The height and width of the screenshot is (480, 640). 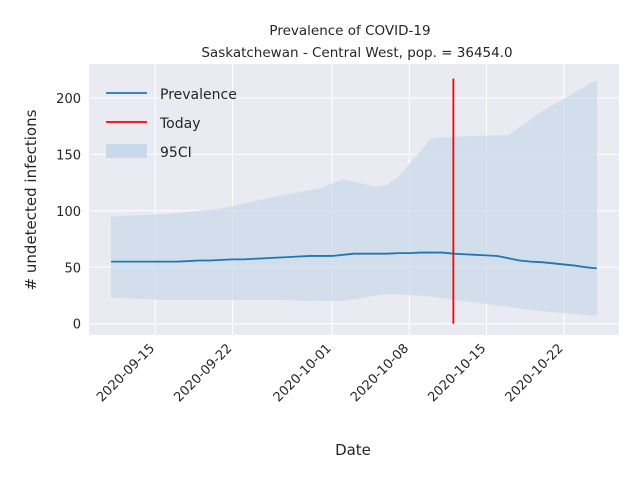 What do you see at coordinates (68, 155) in the screenshot?
I see `y-tick-label: 150` at bounding box center [68, 155].